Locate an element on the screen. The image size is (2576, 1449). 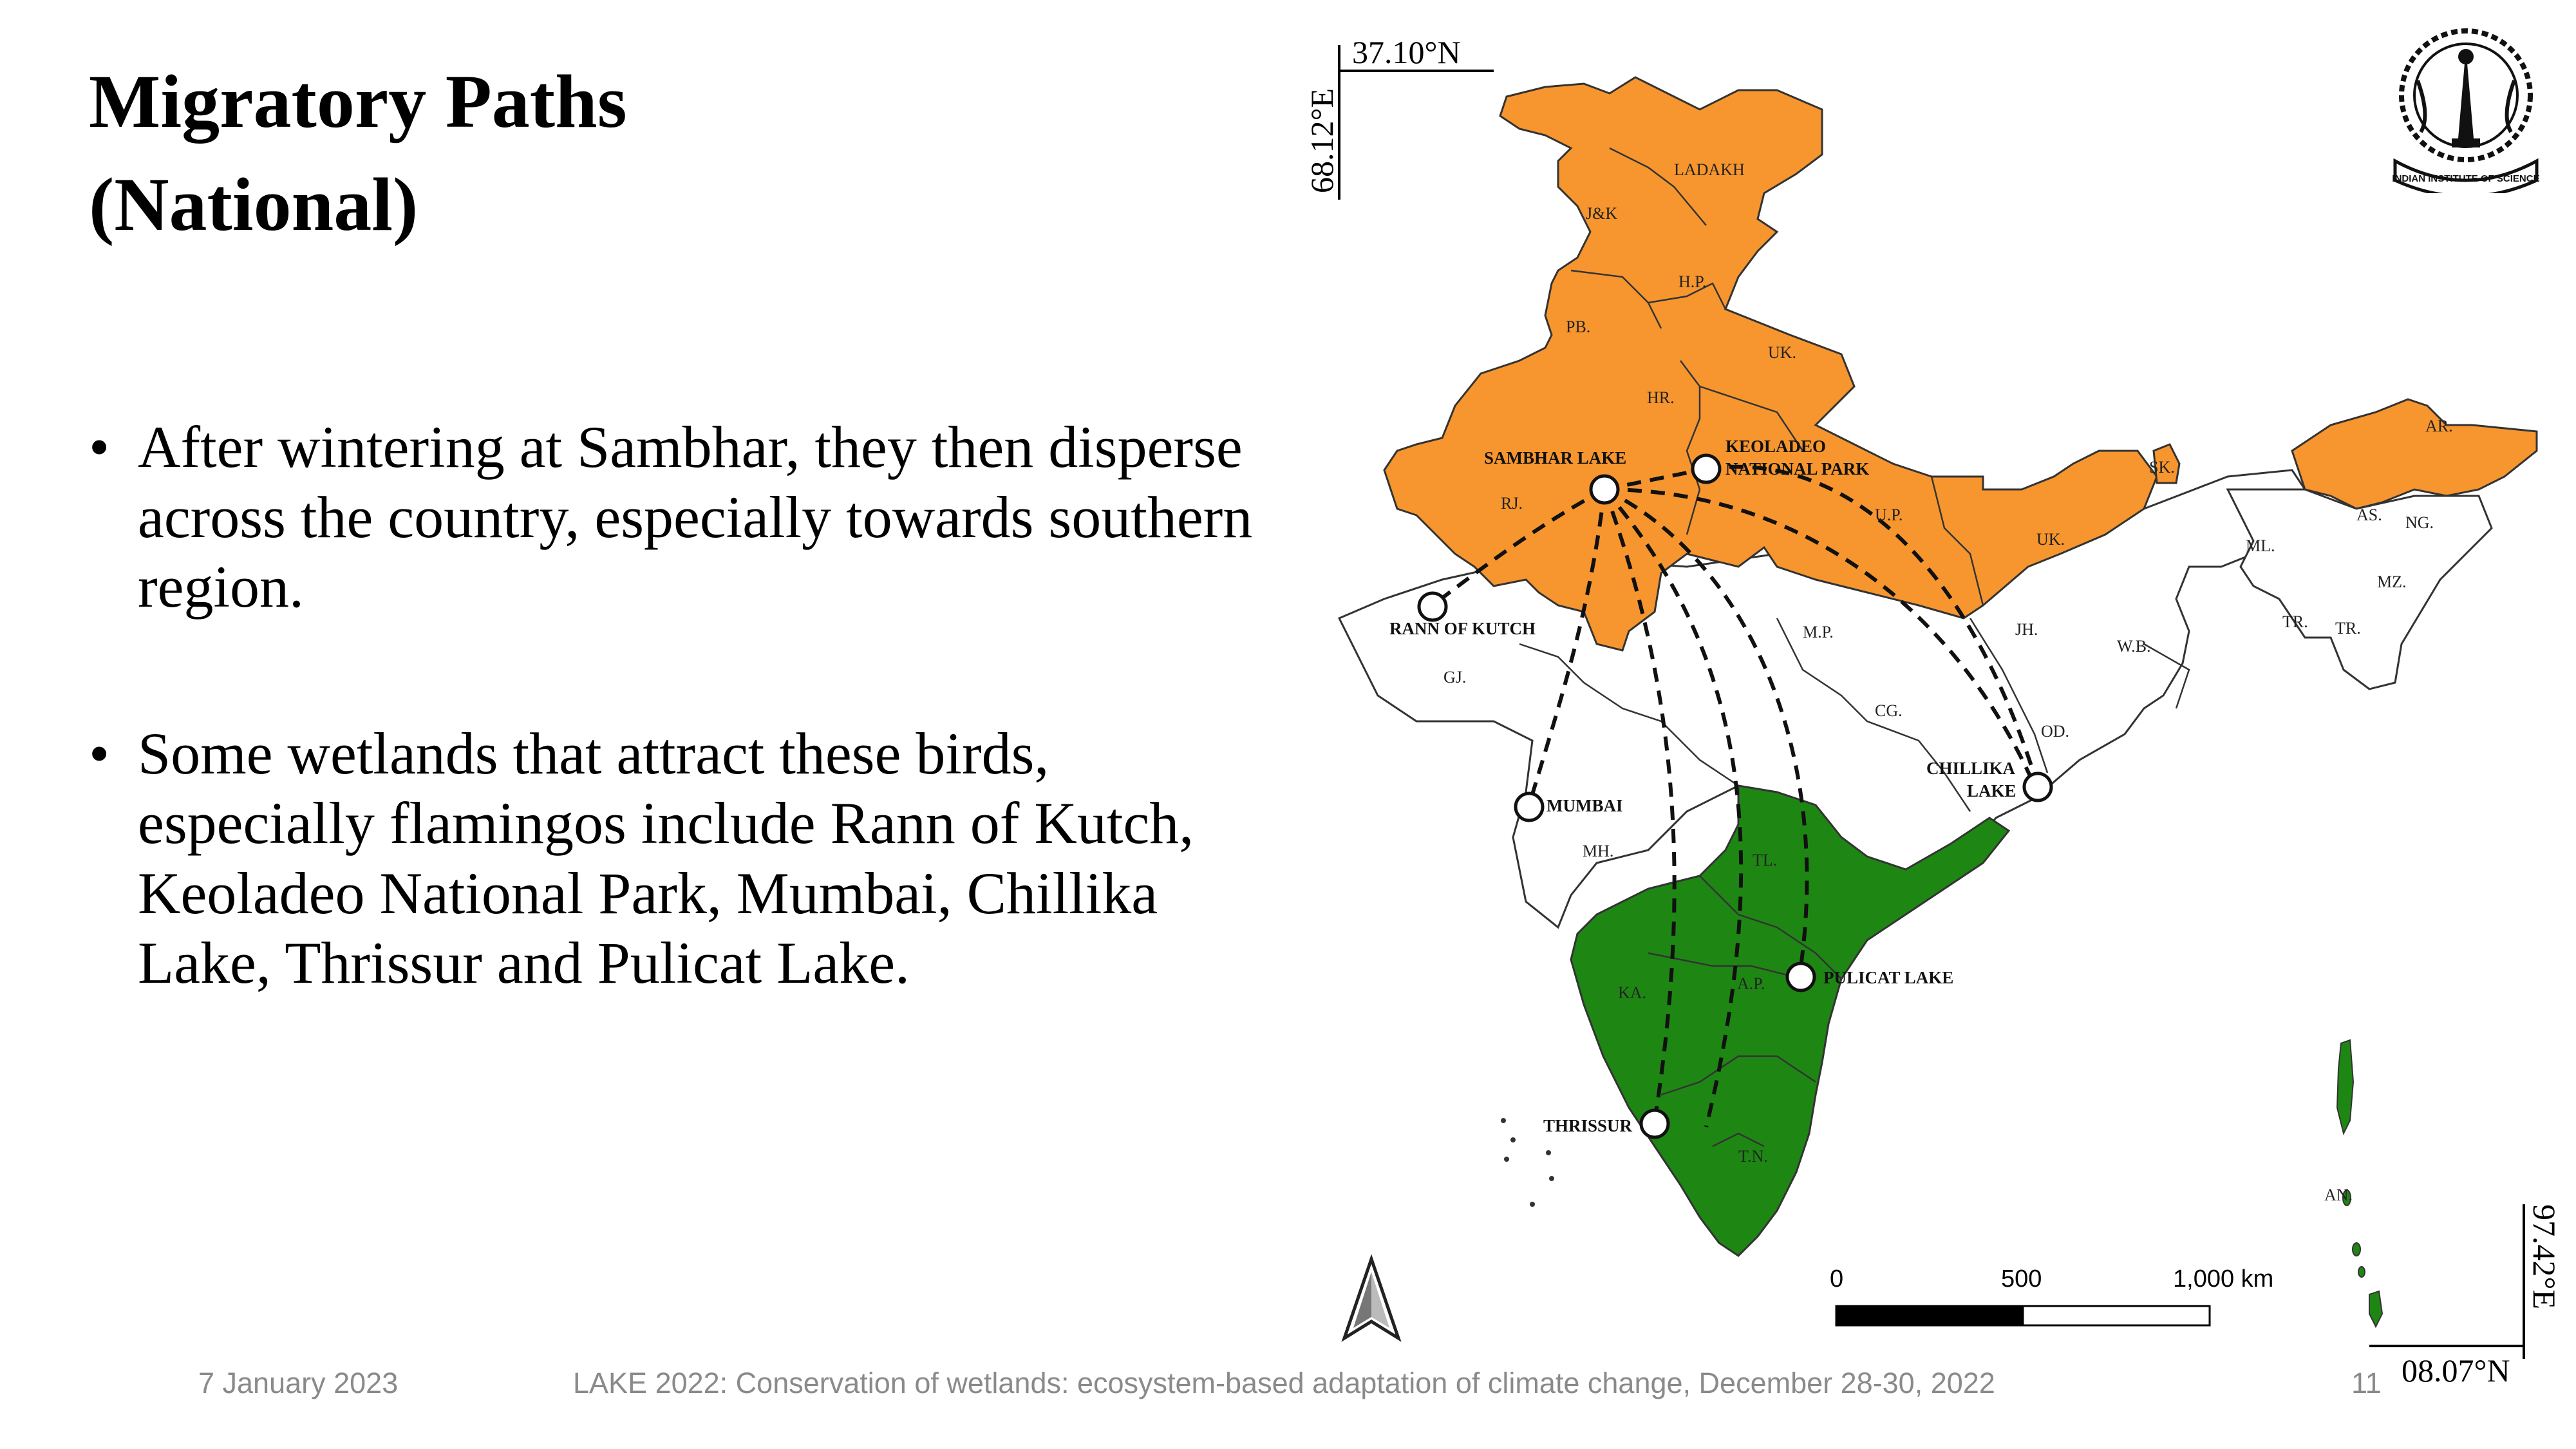
site-label-mumbai: MUMBAI is located at coordinates (1584, 806).